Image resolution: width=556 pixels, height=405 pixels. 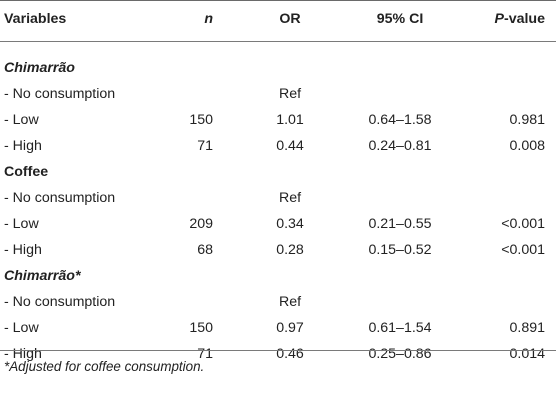 I want to click on section-row: Chimarrão*, so click(x=278, y=276).